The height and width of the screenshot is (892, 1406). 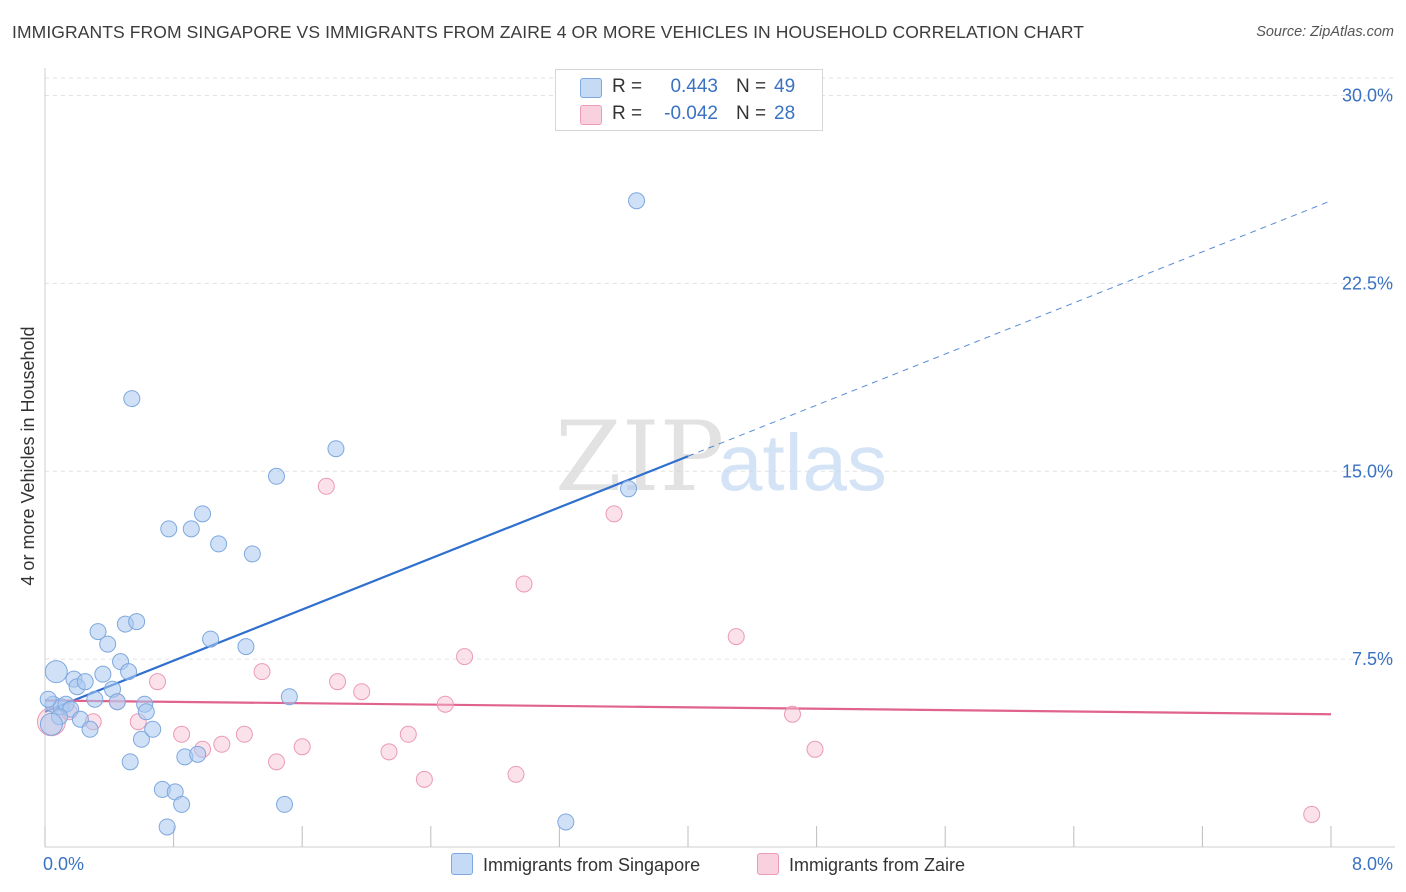 I want to click on legend-label-zaire: Immigrants from Zaire, so click(x=877, y=865).